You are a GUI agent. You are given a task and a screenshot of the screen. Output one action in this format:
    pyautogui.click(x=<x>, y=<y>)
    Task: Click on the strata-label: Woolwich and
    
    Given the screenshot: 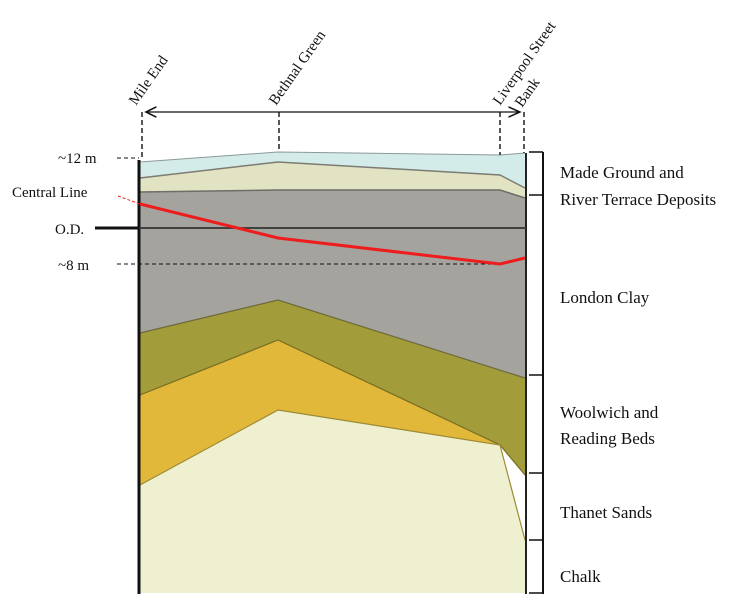 What is the action you would take?
    pyautogui.click(x=609, y=412)
    